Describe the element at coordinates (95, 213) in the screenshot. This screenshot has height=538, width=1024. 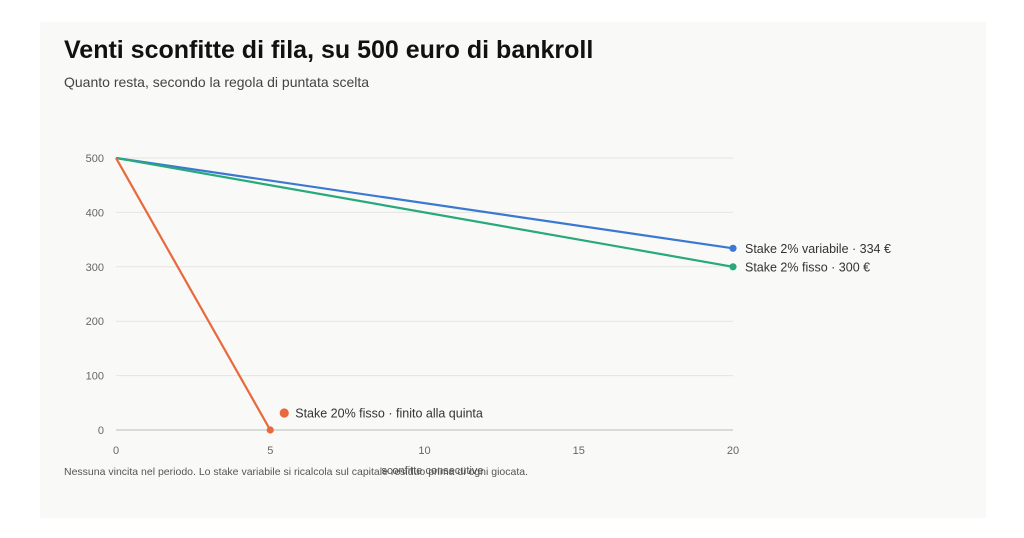
I see `y-tick-label: 400` at that location.